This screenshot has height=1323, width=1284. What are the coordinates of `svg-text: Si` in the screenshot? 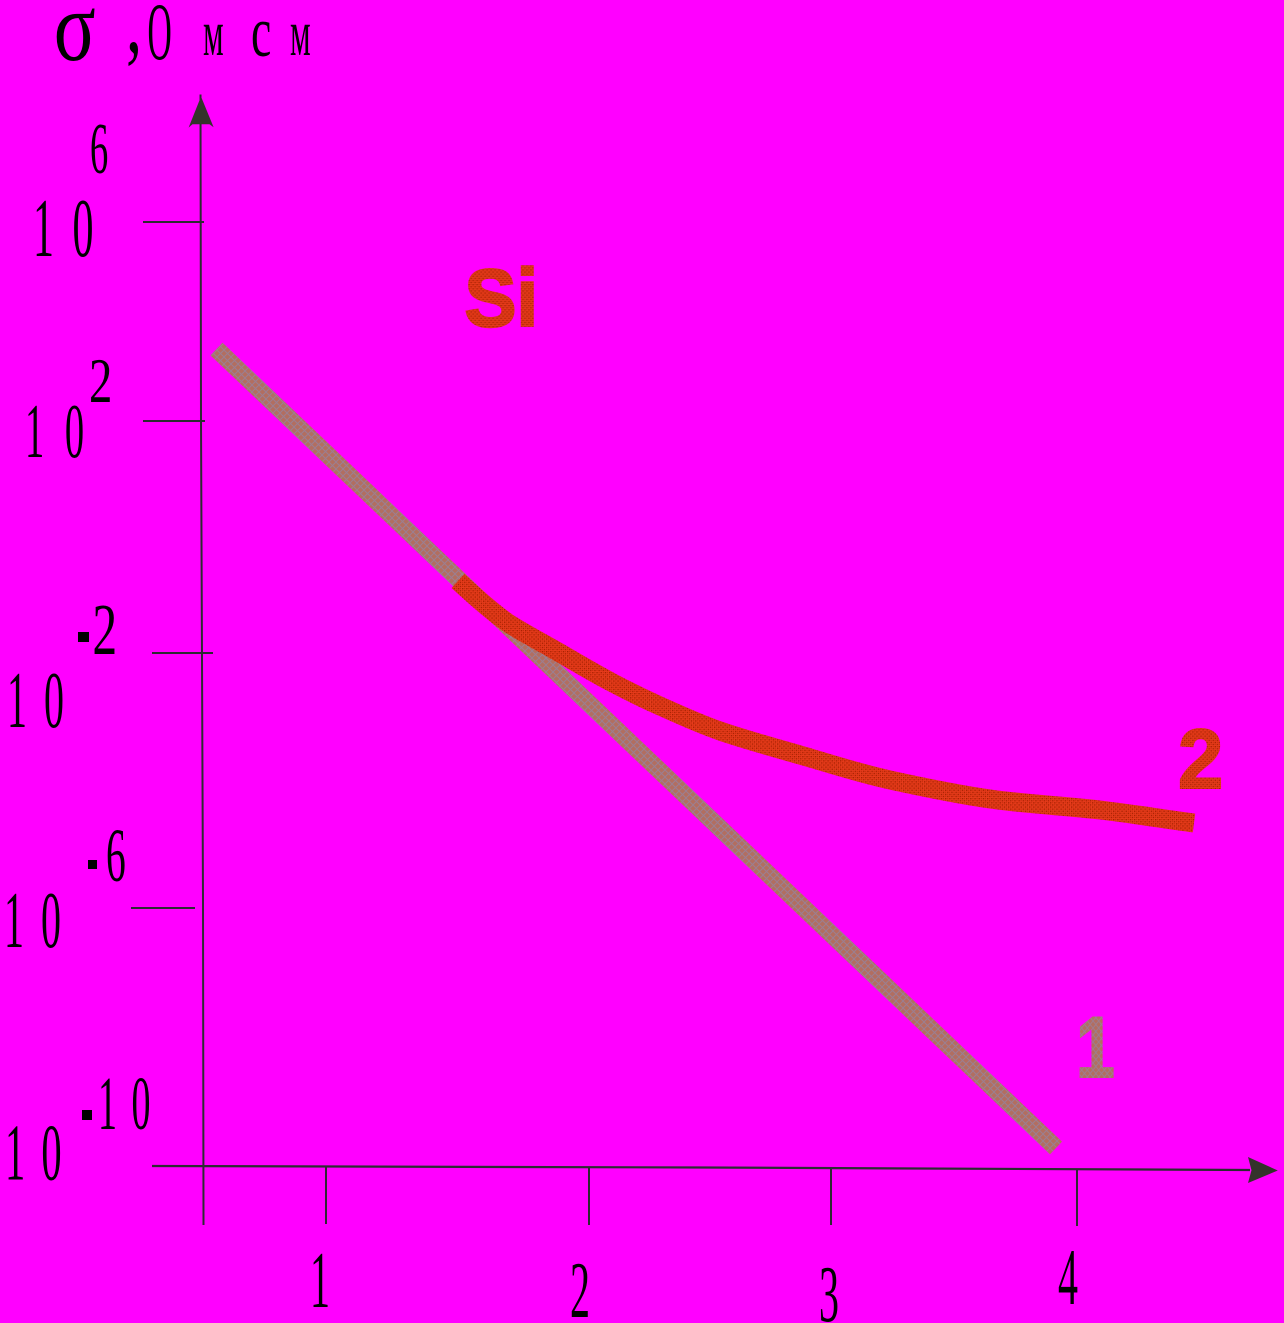 It's located at (502, 297).